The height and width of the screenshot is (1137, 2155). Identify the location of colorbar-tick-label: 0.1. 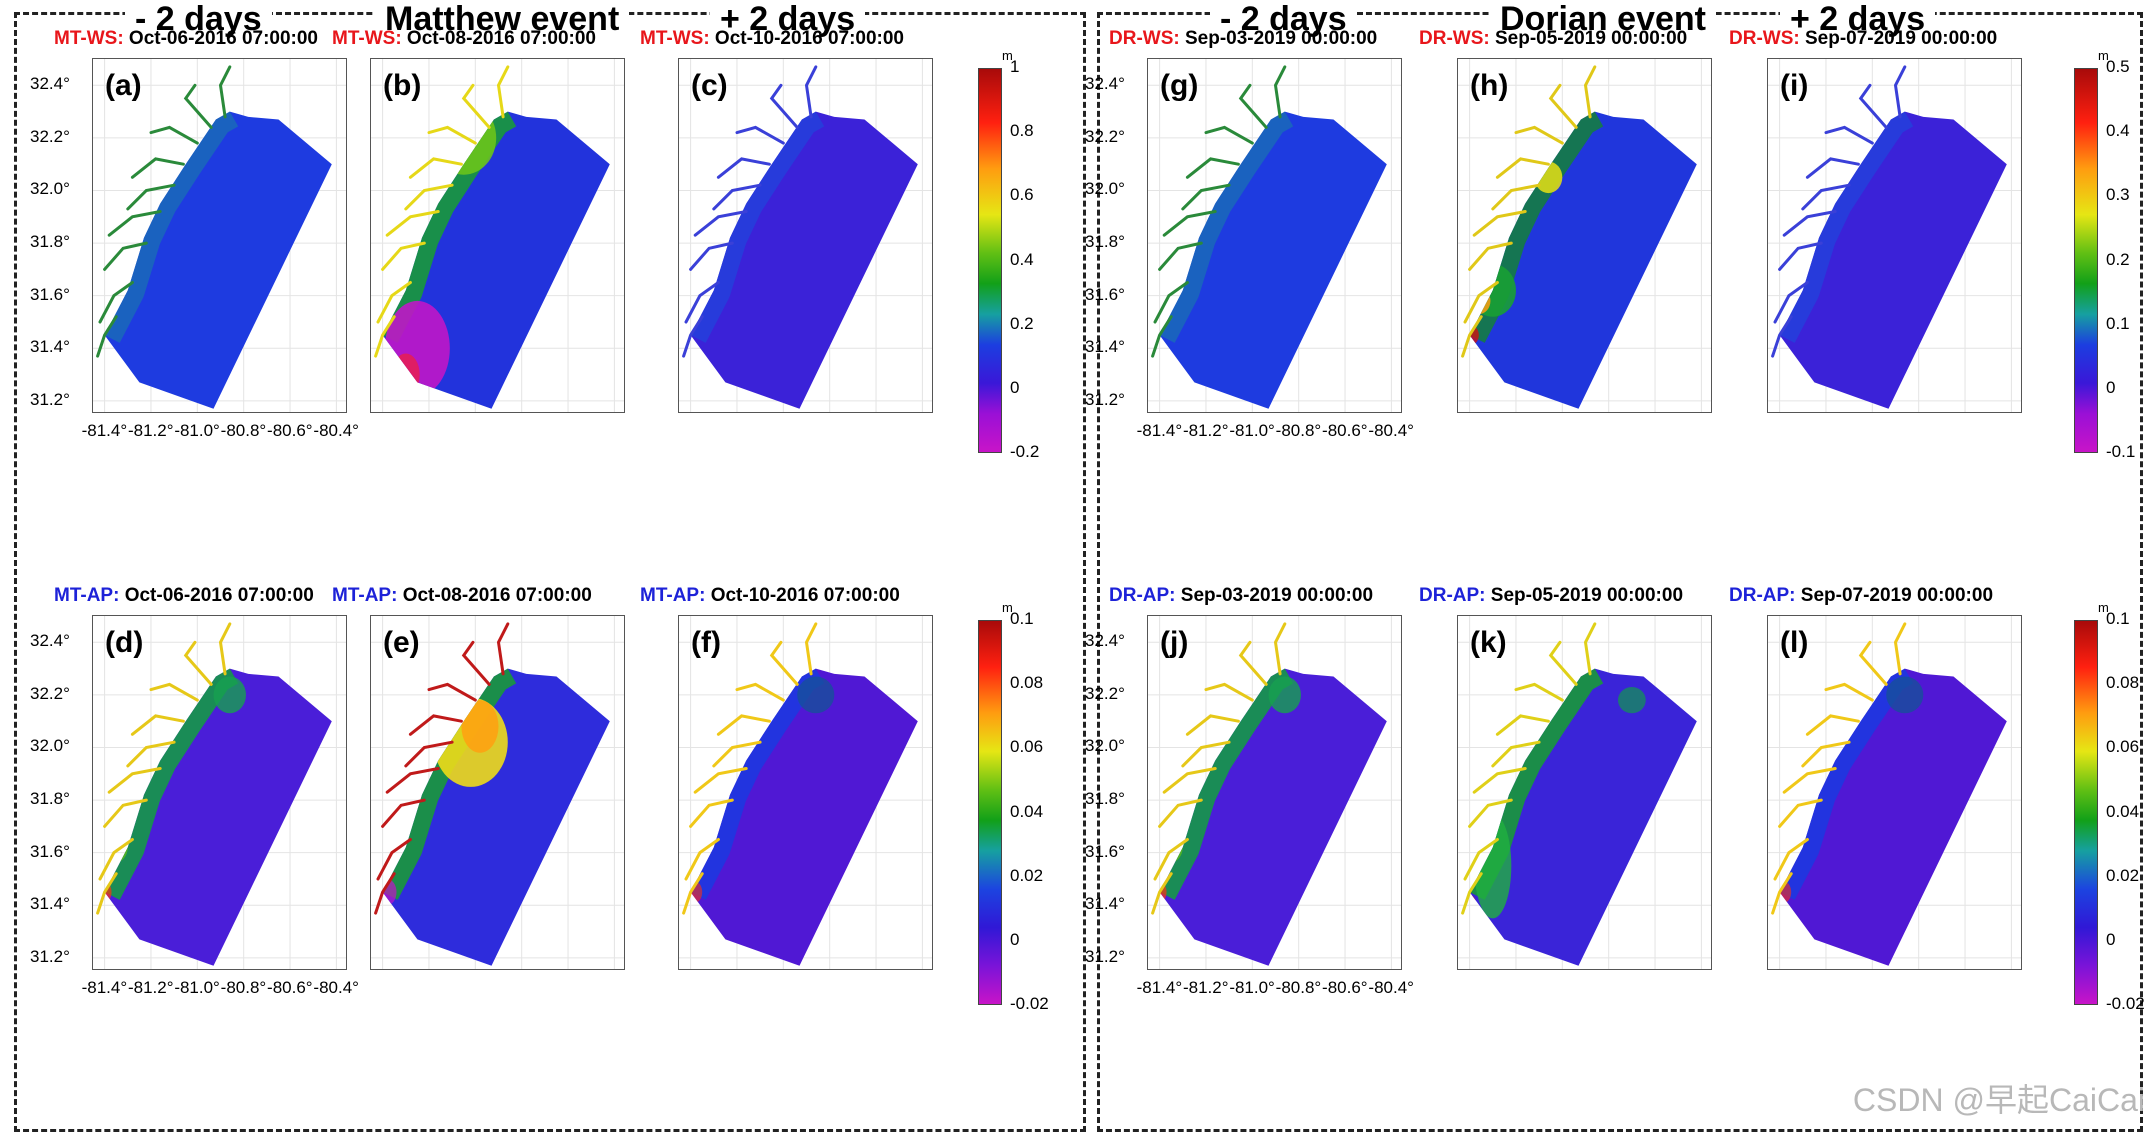
(2118, 618).